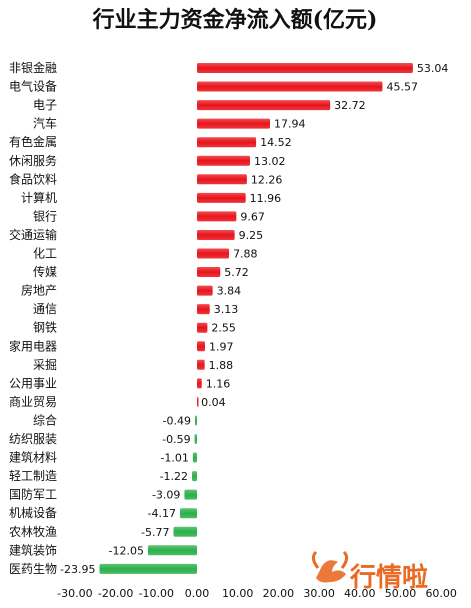 This screenshot has height=608, width=471. Describe the element at coordinates (433, 68) in the screenshot. I see `value-label: 53.04` at that location.